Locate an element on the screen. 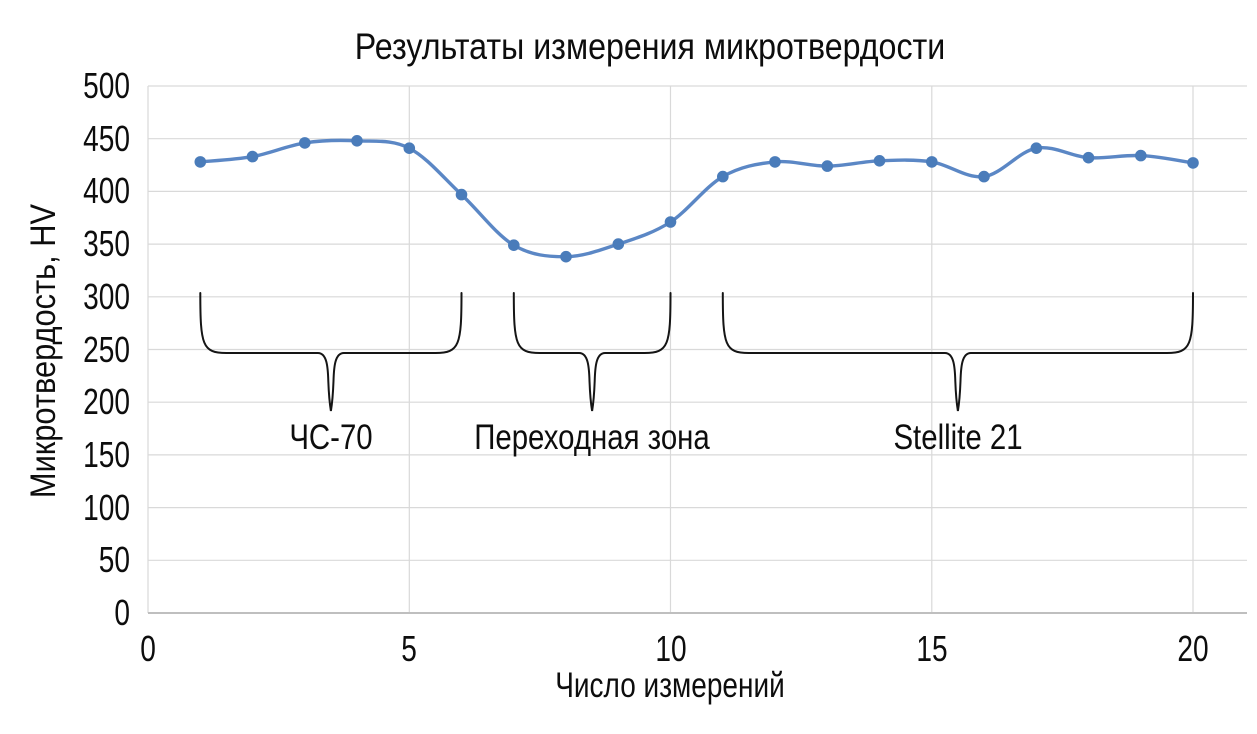  y-tick-label: 50 is located at coordinates (114, 560).